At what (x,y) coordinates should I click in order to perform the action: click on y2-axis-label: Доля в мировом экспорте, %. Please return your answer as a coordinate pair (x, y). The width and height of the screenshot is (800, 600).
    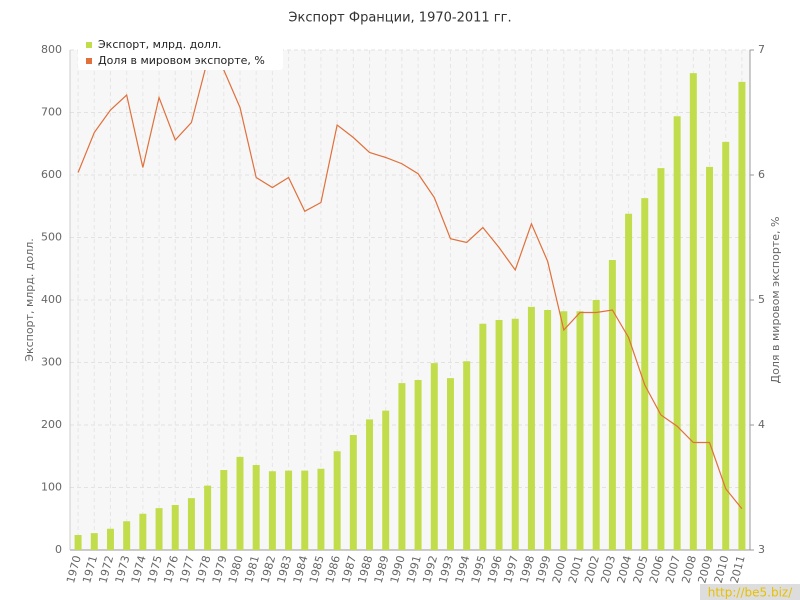
    Looking at the image, I should click on (775, 300).